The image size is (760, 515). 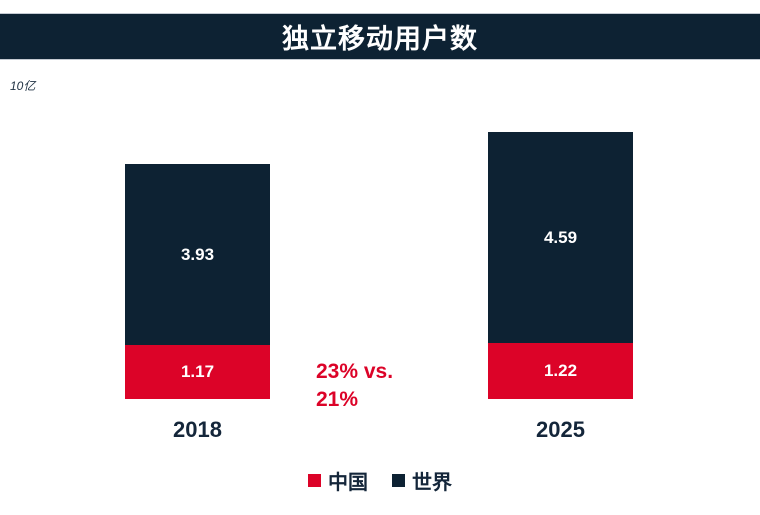 What do you see at coordinates (337, 399) in the screenshot?
I see `share-annotation-line-2: 21%` at bounding box center [337, 399].